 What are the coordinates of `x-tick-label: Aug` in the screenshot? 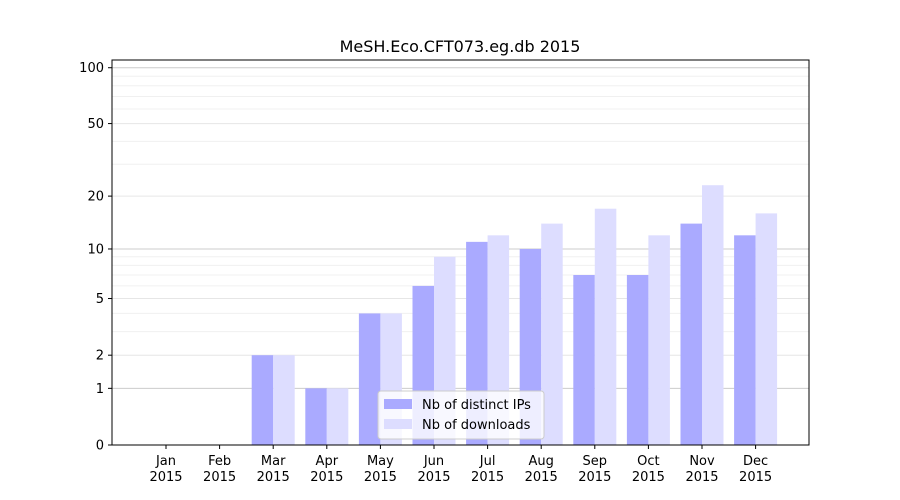 It's located at (541, 461).